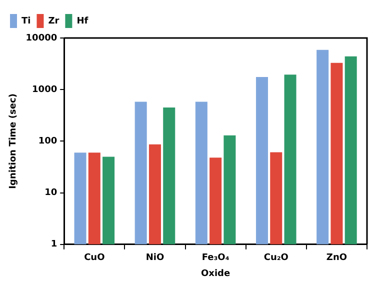 This screenshot has width=377, height=283. What do you see at coordinates (13, 141) in the screenshot?
I see `y-axis-title: Ignition Time (sec)` at bounding box center [13, 141].